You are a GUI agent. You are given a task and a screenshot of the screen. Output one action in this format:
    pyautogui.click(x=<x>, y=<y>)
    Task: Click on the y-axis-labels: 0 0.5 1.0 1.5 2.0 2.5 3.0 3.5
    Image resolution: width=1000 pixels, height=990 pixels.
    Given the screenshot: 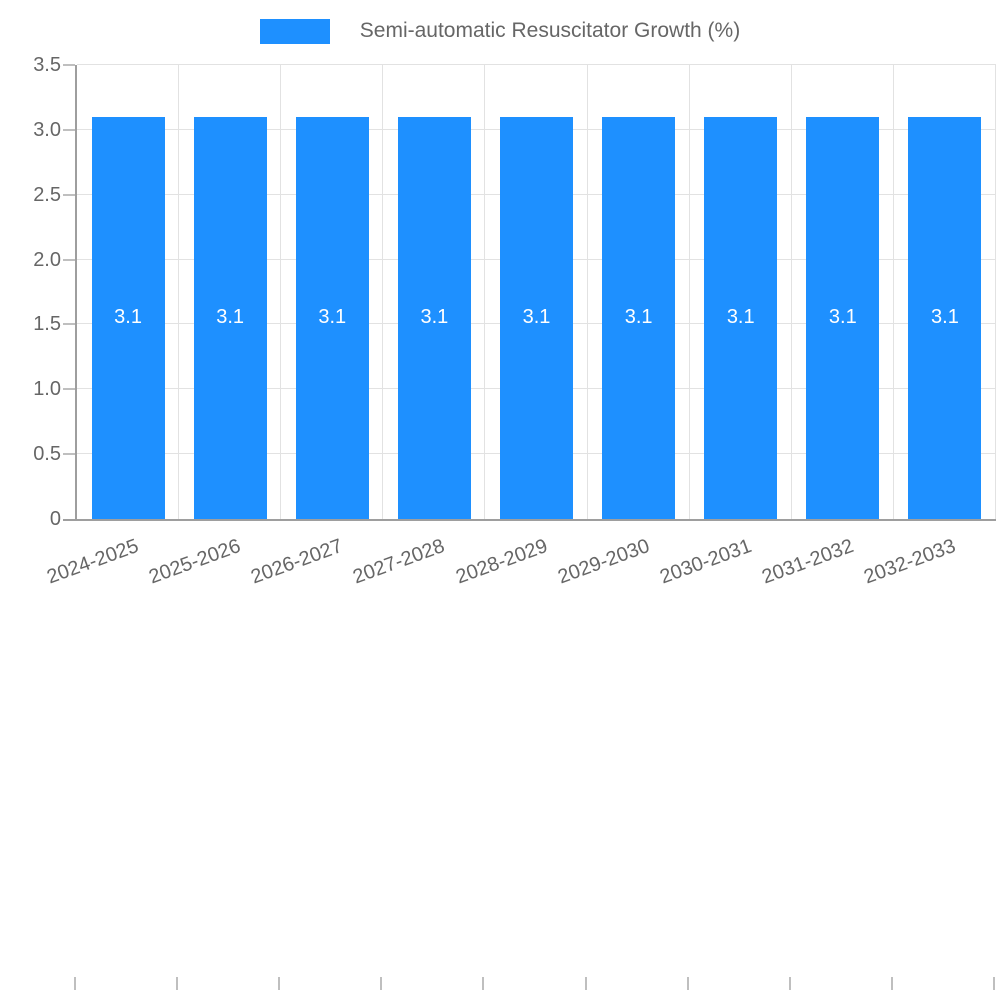 What is the action you would take?
    pyautogui.click(x=30, y=292)
    